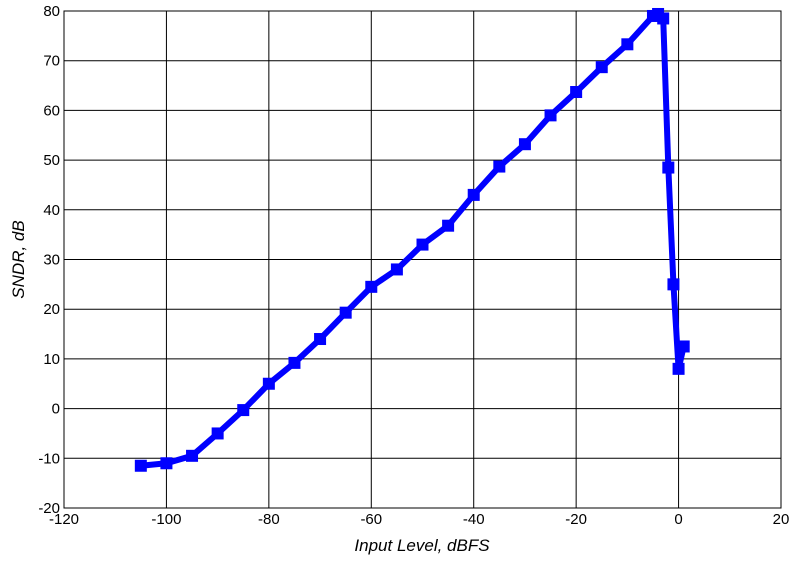 The image size is (796, 561). I want to click on y-tick-label: 0, so click(56, 409).